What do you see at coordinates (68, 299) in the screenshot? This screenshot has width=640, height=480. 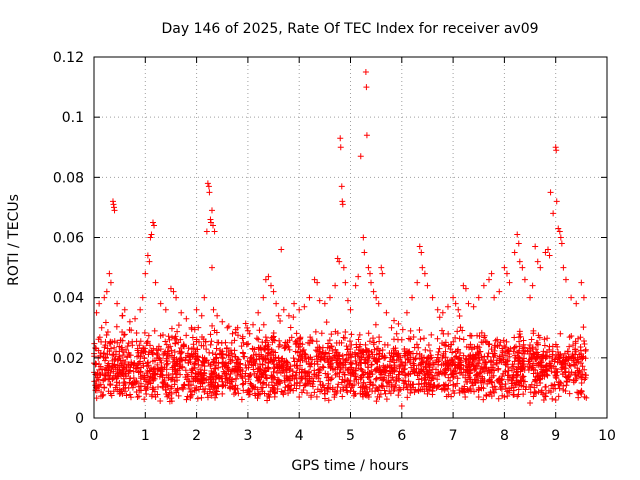 I see `y-tick-label: 0.04` at bounding box center [68, 299].